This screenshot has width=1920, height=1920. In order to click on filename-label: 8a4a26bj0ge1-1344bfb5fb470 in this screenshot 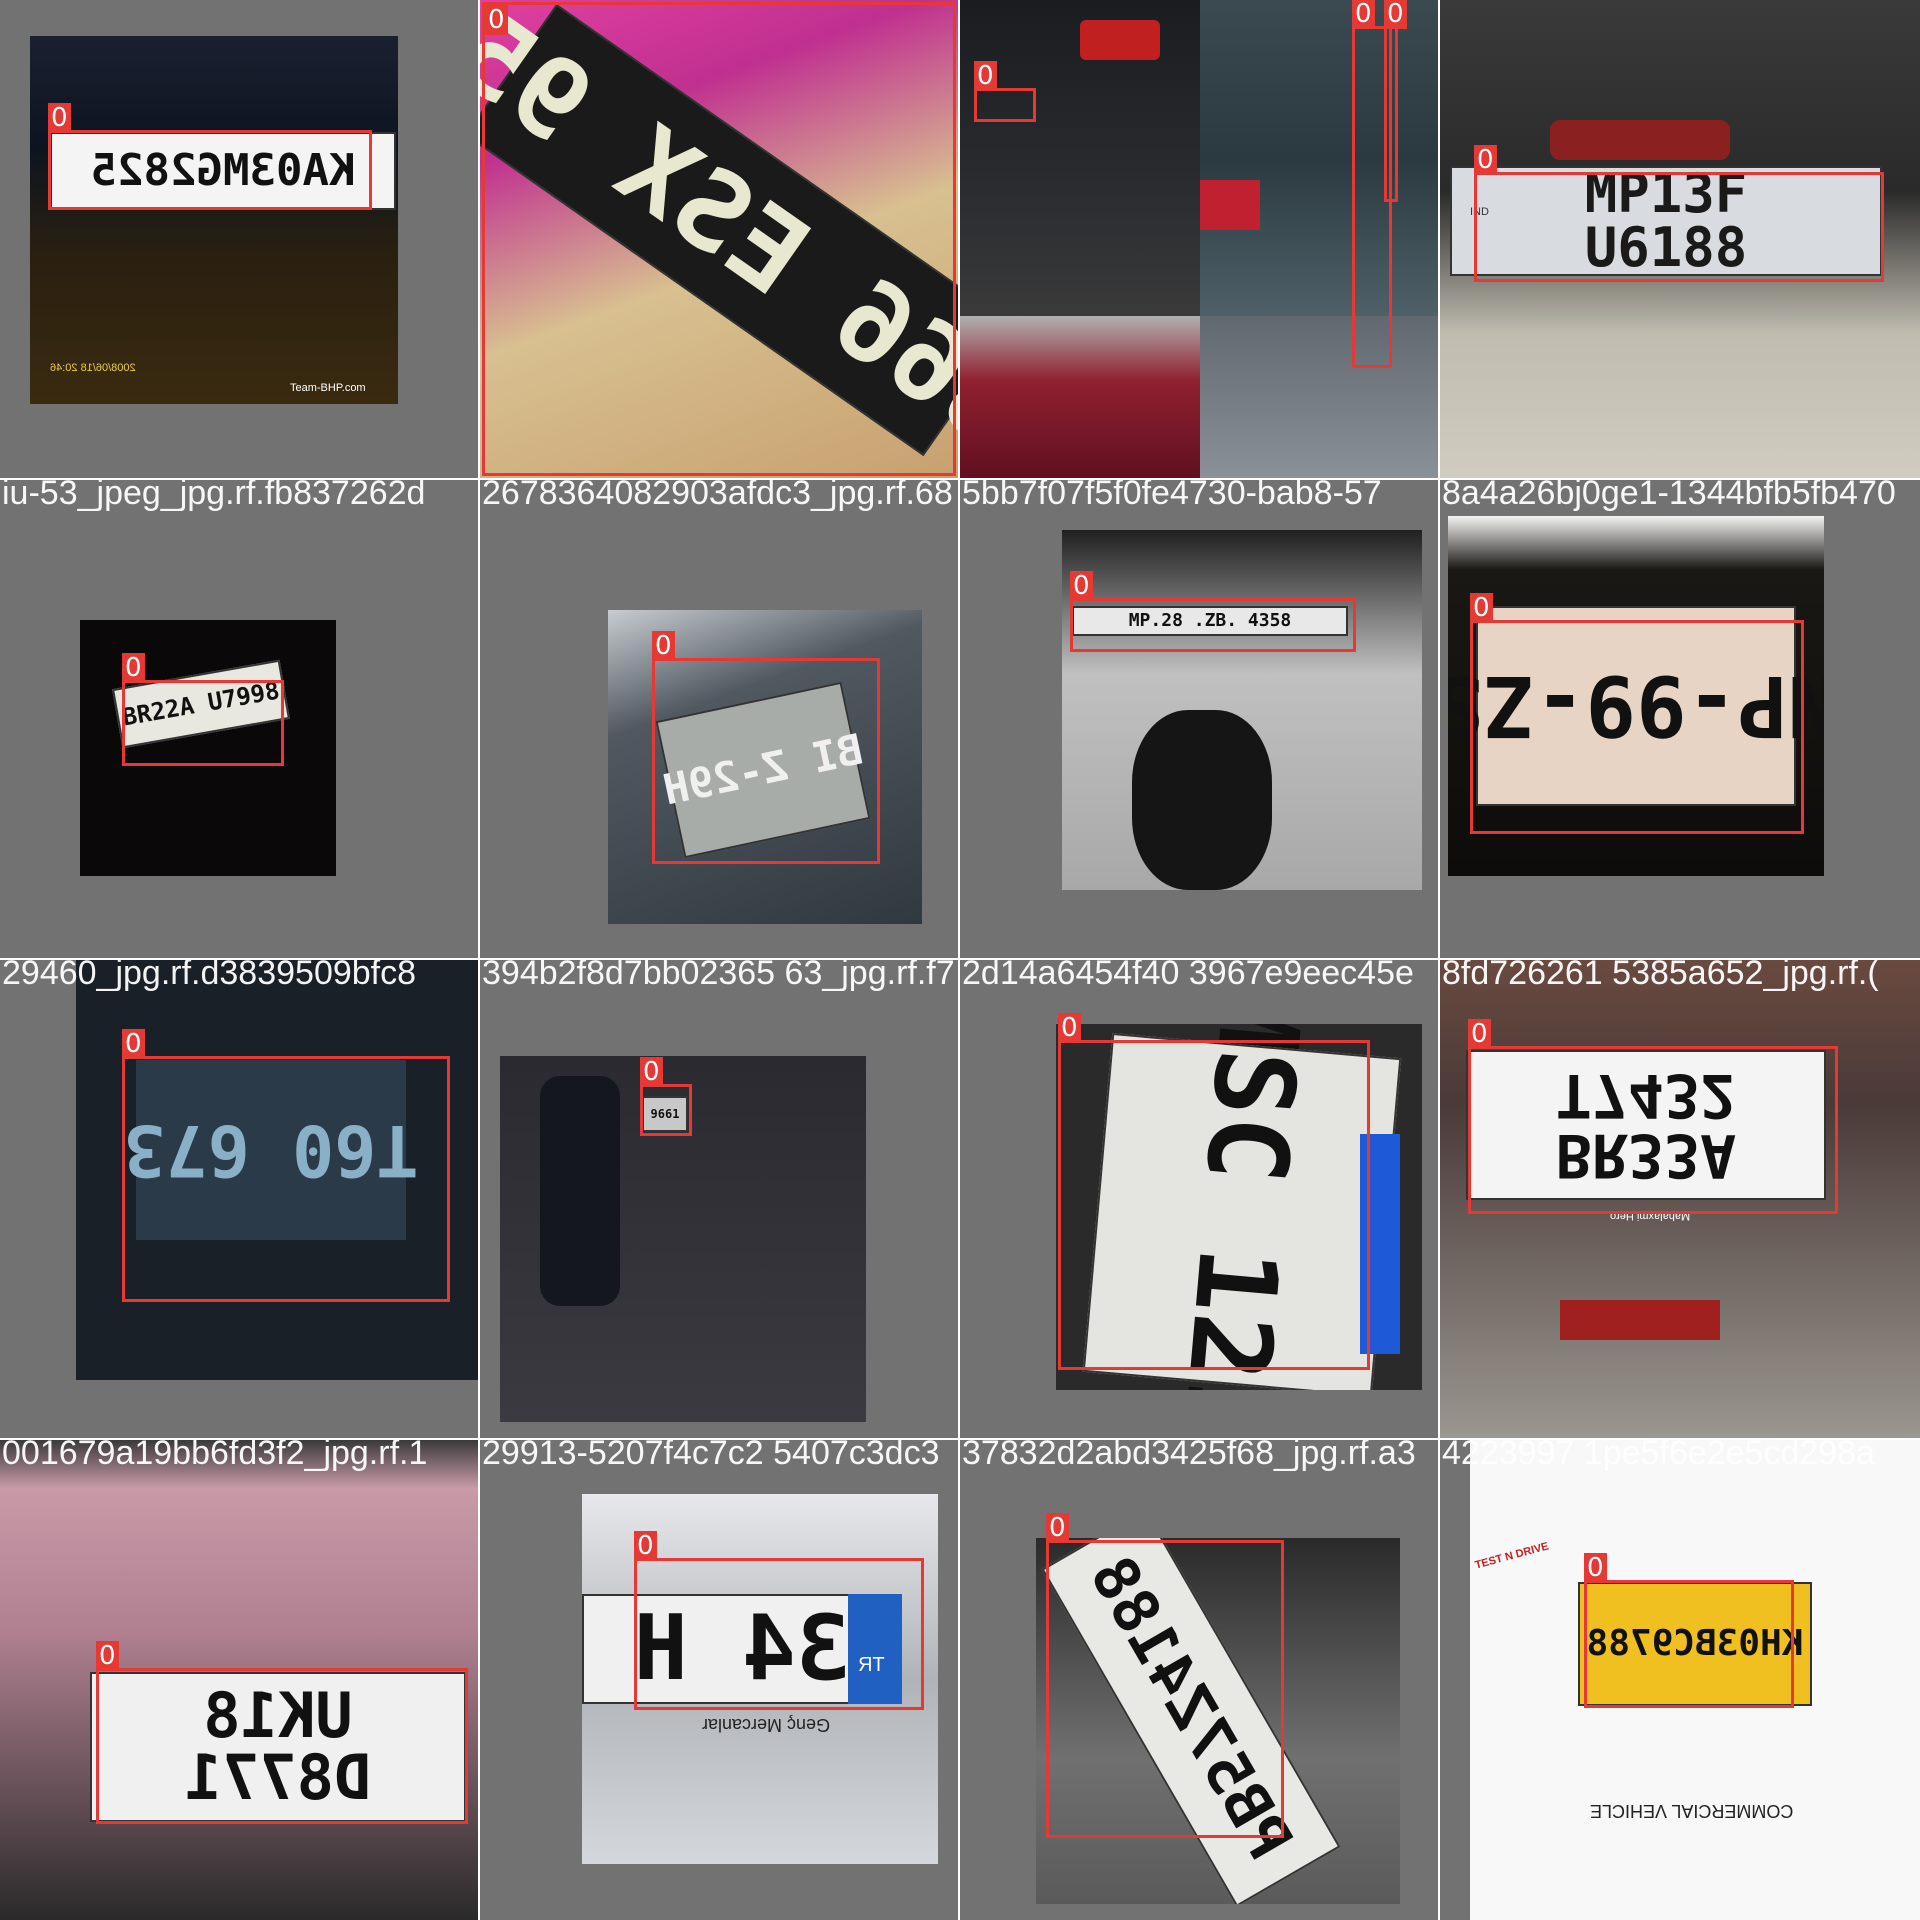, I will do `click(1669, 496)`.